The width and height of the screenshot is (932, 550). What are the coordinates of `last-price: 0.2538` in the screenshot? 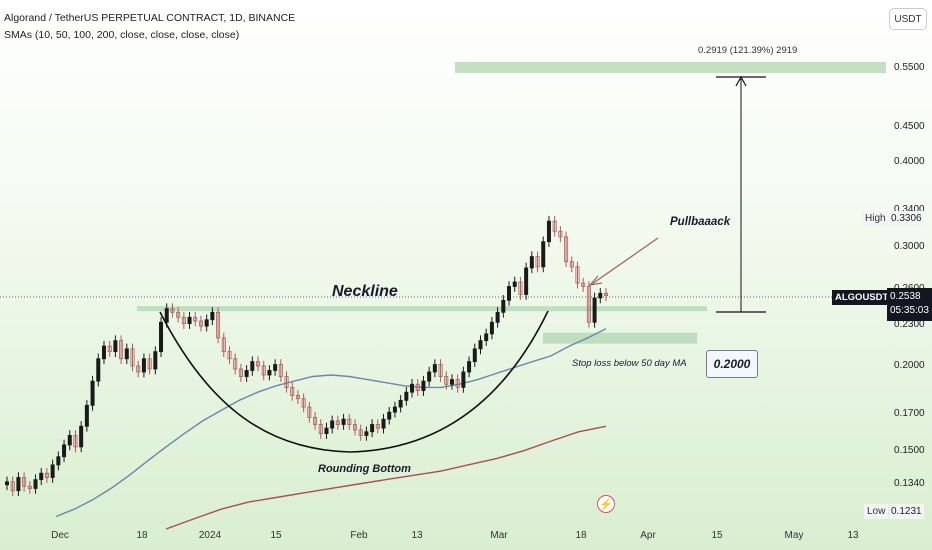 It's located at (905, 296).